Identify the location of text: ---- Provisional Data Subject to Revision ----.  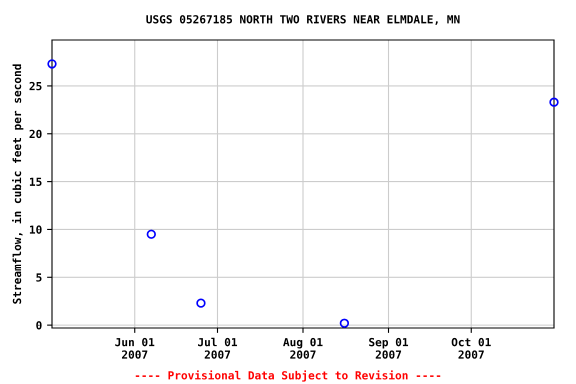
(288, 376).